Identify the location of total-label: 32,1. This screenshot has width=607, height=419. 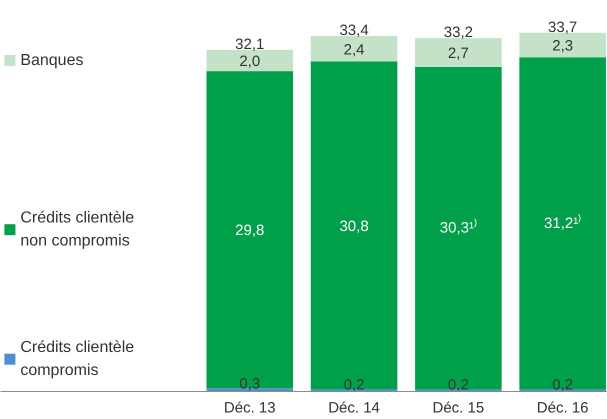
(249, 44).